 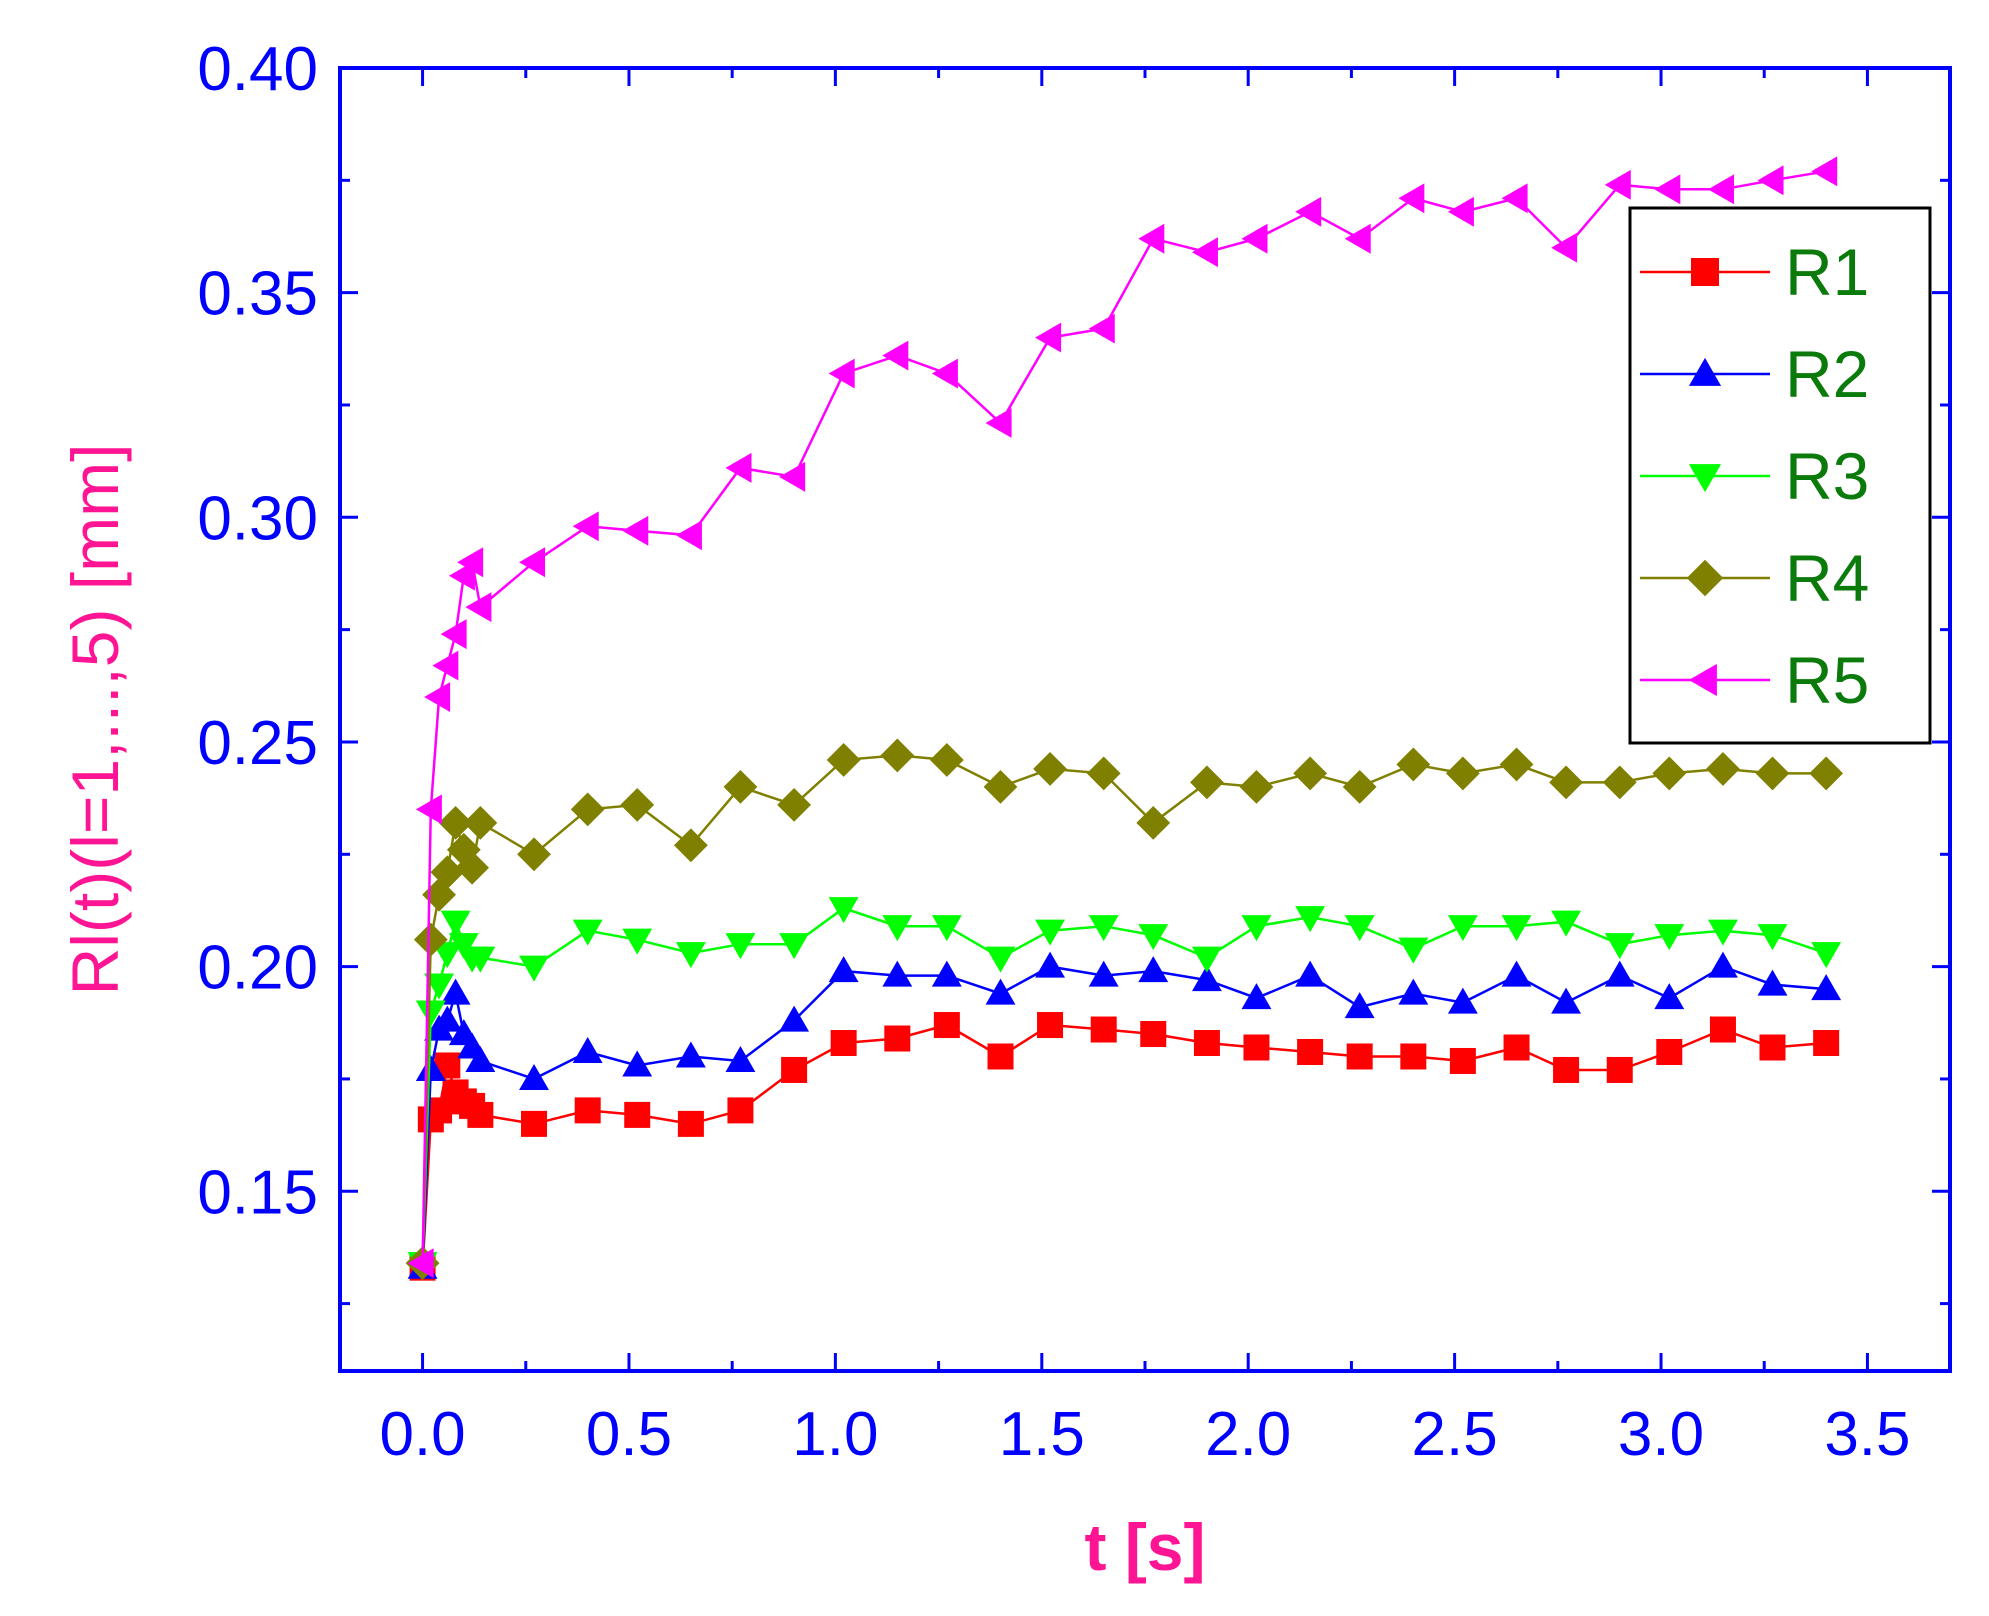 What do you see at coordinates (1145, 1547) in the screenshot?
I see `x-axis-title: t [s]` at bounding box center [1145, 1547].